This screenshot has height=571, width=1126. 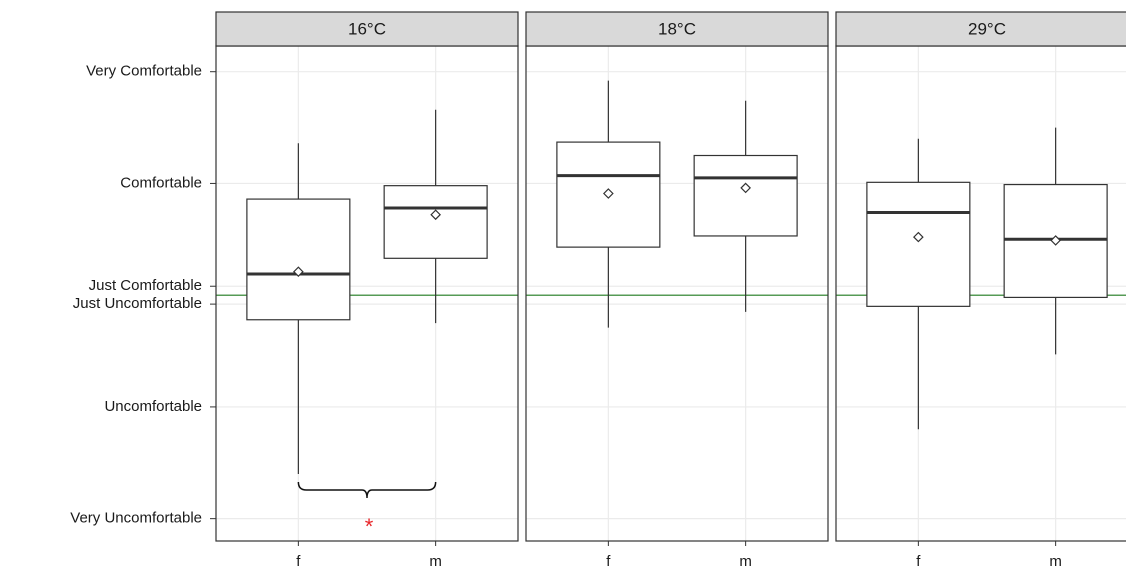 What do you see at coordinates (136, 518) in the screenshot?
I see `y-tick-label: Very Uncomfortable` at bounding box center [136, 518].